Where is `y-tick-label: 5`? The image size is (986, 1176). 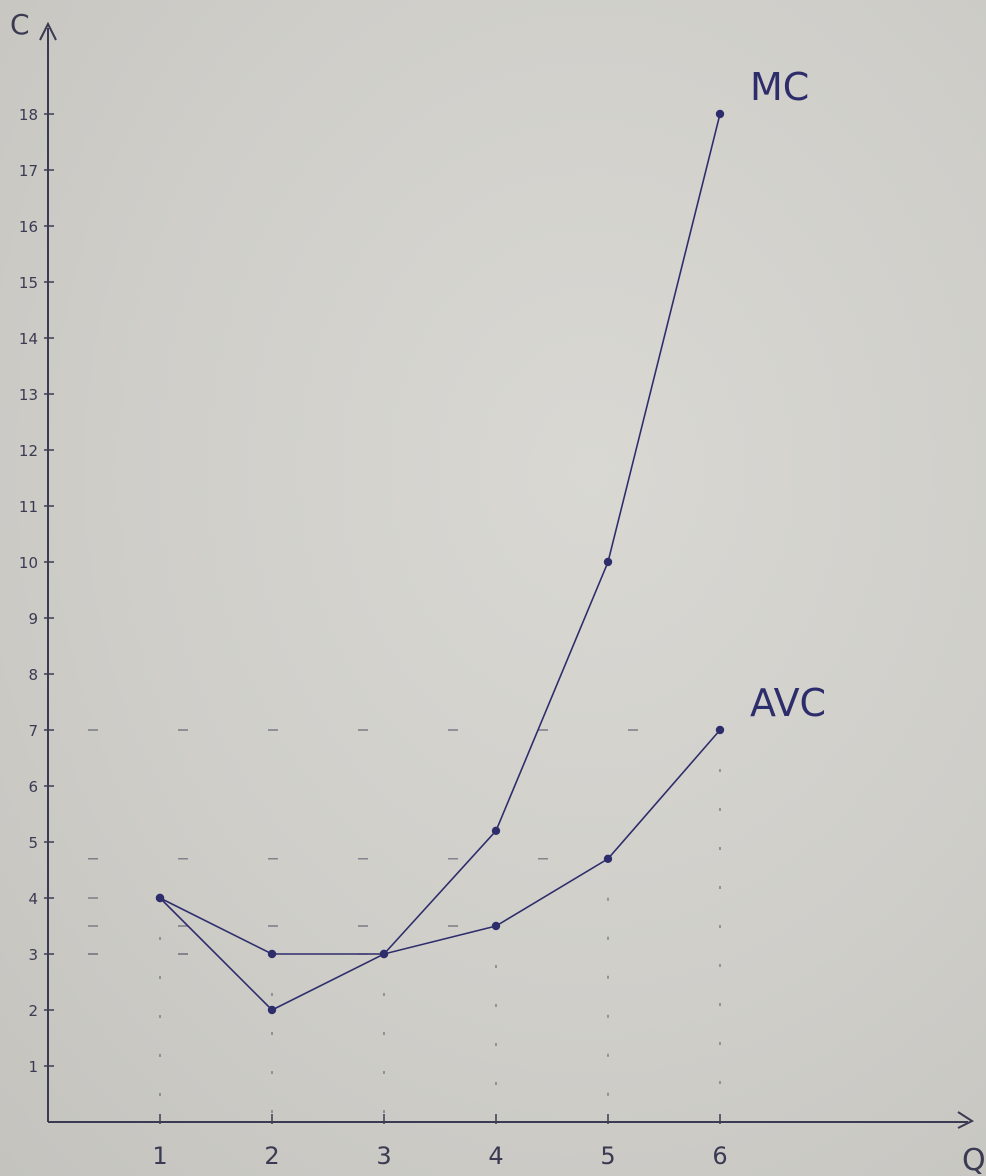
y-tick-label: 5 is located at coordinates (33, 843).